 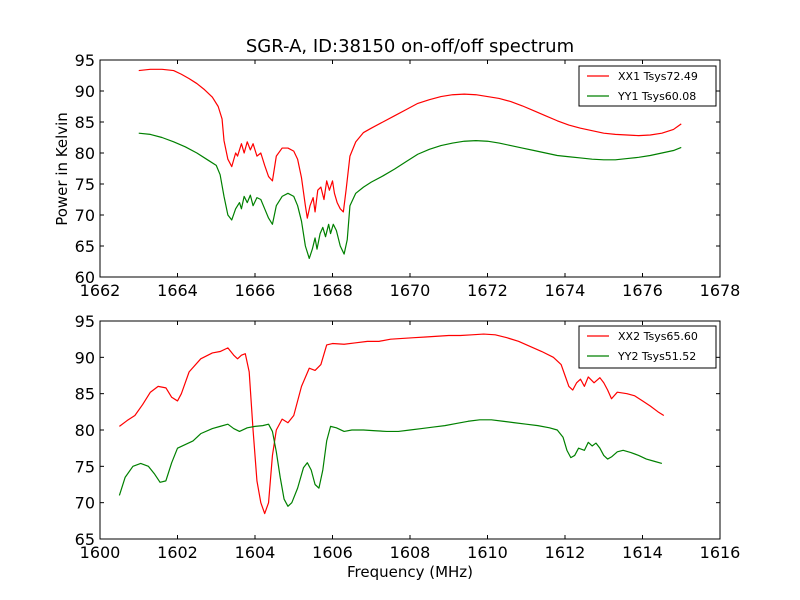 What do you see at coordinates (565, 290) in the screenshot?
I see `x-tick-label: 1674` at bounding box center [565, 290].